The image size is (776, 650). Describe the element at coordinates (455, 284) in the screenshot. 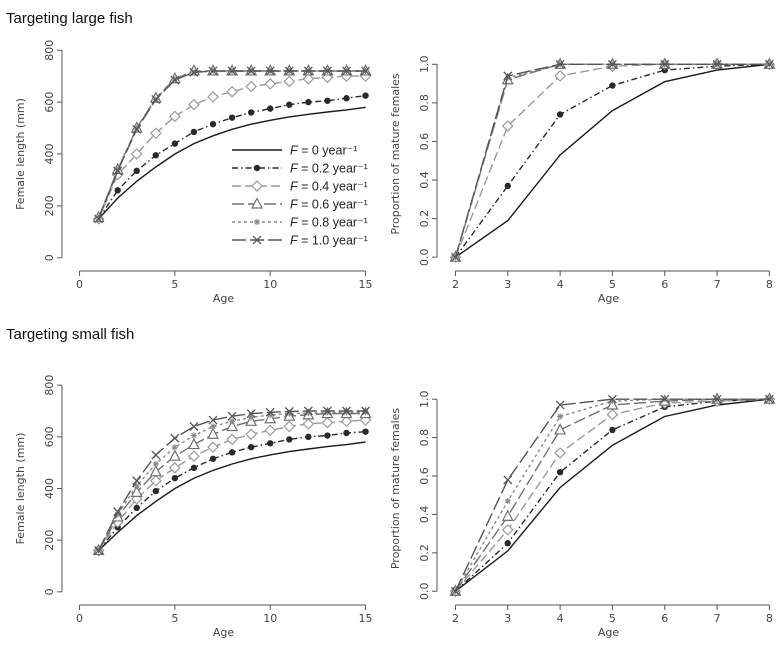

I see `x-tick-label: 2` at that location.